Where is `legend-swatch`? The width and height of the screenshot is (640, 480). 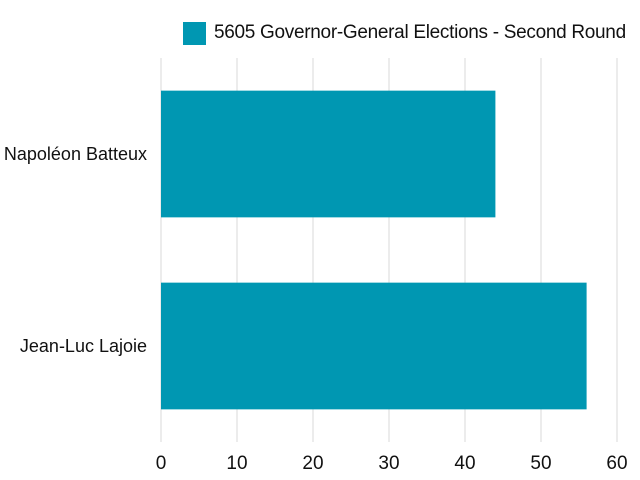 legend-swatch is located at coordinates (194, 33).